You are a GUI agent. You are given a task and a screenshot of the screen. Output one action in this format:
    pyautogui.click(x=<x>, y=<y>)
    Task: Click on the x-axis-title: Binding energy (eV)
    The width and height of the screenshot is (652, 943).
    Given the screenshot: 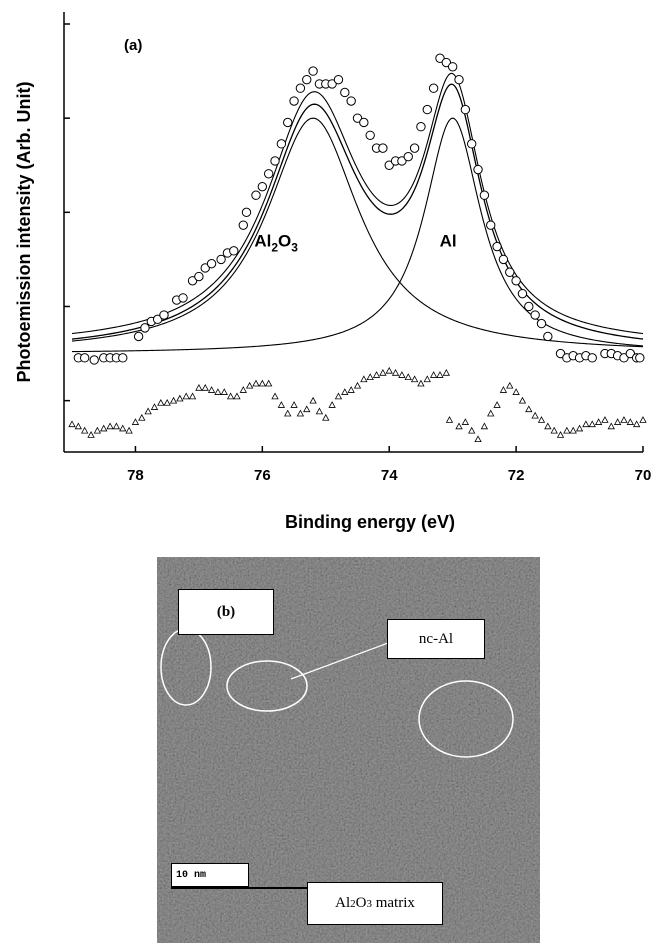 What is the action you would take?
    pyautogui.click(x=370, y=522)
    